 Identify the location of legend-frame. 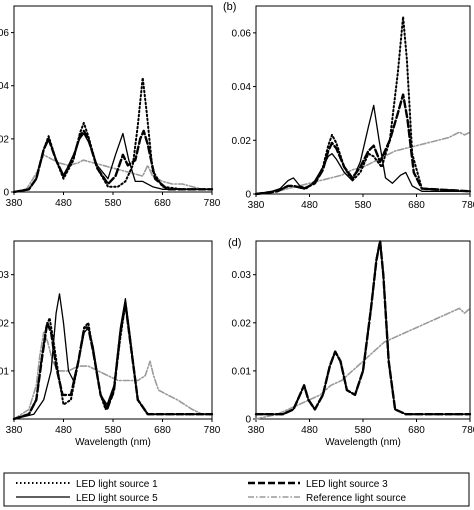
(236, 489).